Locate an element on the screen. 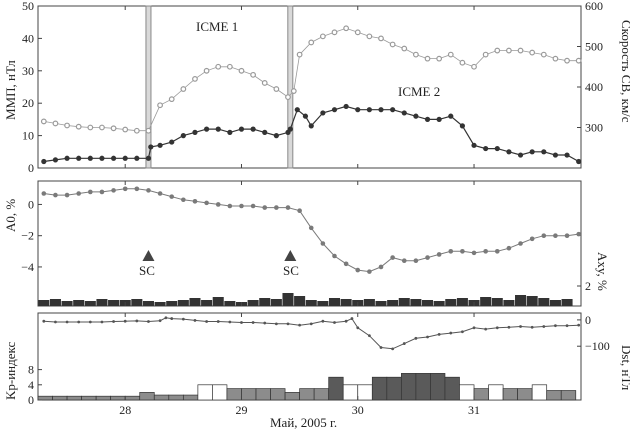  sc-label-1: SC is located at coordinates (147, 270).